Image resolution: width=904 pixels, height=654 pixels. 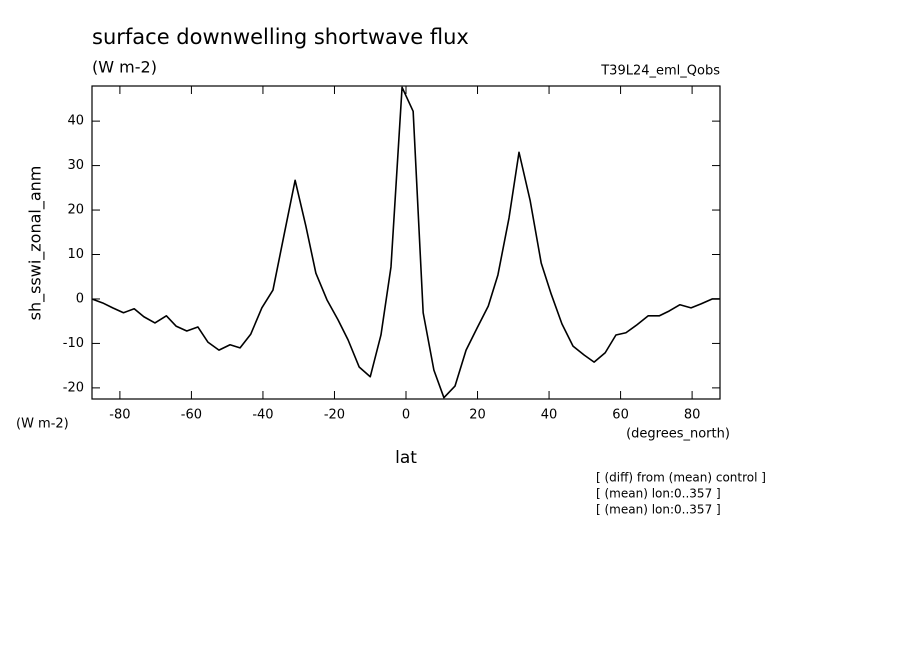 What do you see at coordinates (75, 254) in the screenshot?
I see `y-tick-label: 10` at bounding box center [75, 254].